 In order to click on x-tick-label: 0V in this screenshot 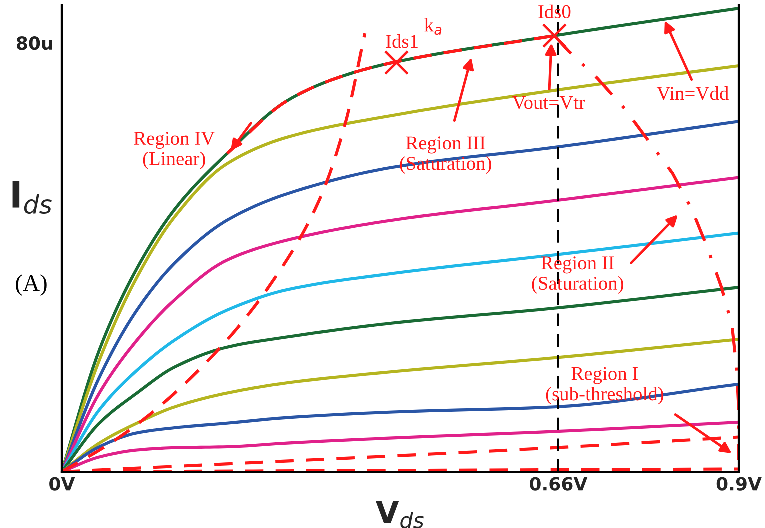, I will do `click(63, 484)`.